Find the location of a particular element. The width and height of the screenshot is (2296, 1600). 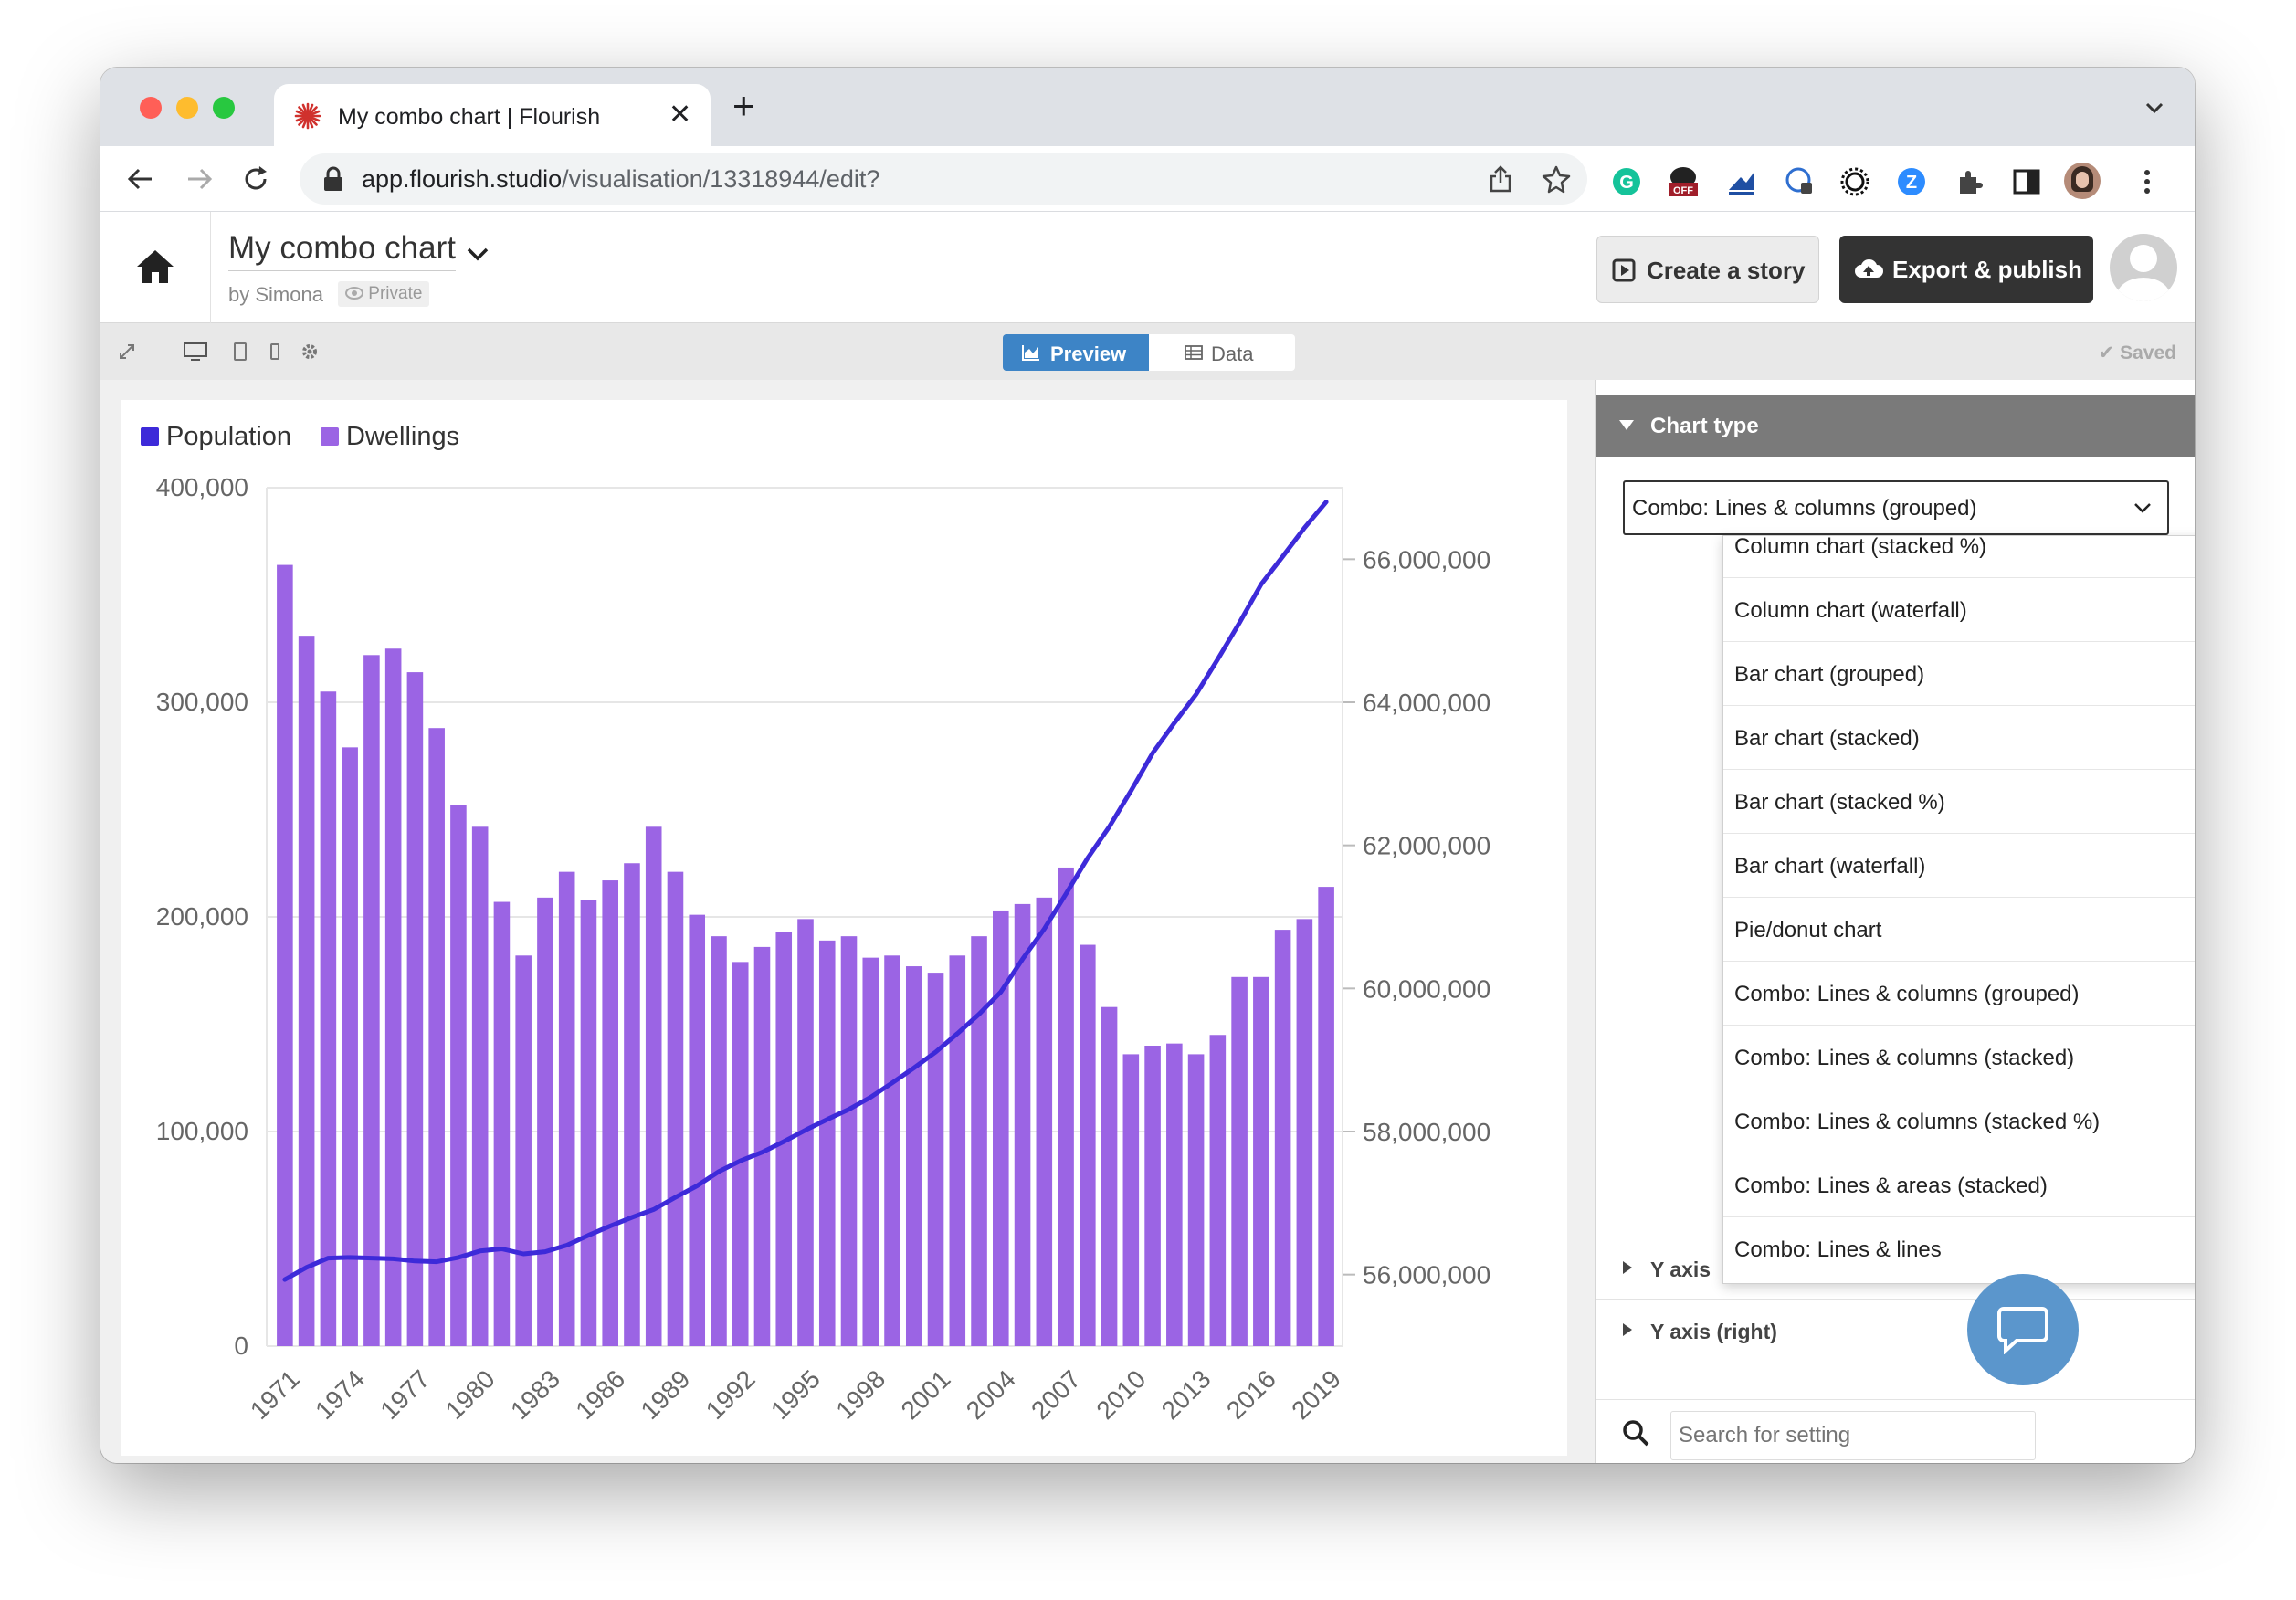

y-left-tick-label: 300,000 is located at coordinates (202, 702).